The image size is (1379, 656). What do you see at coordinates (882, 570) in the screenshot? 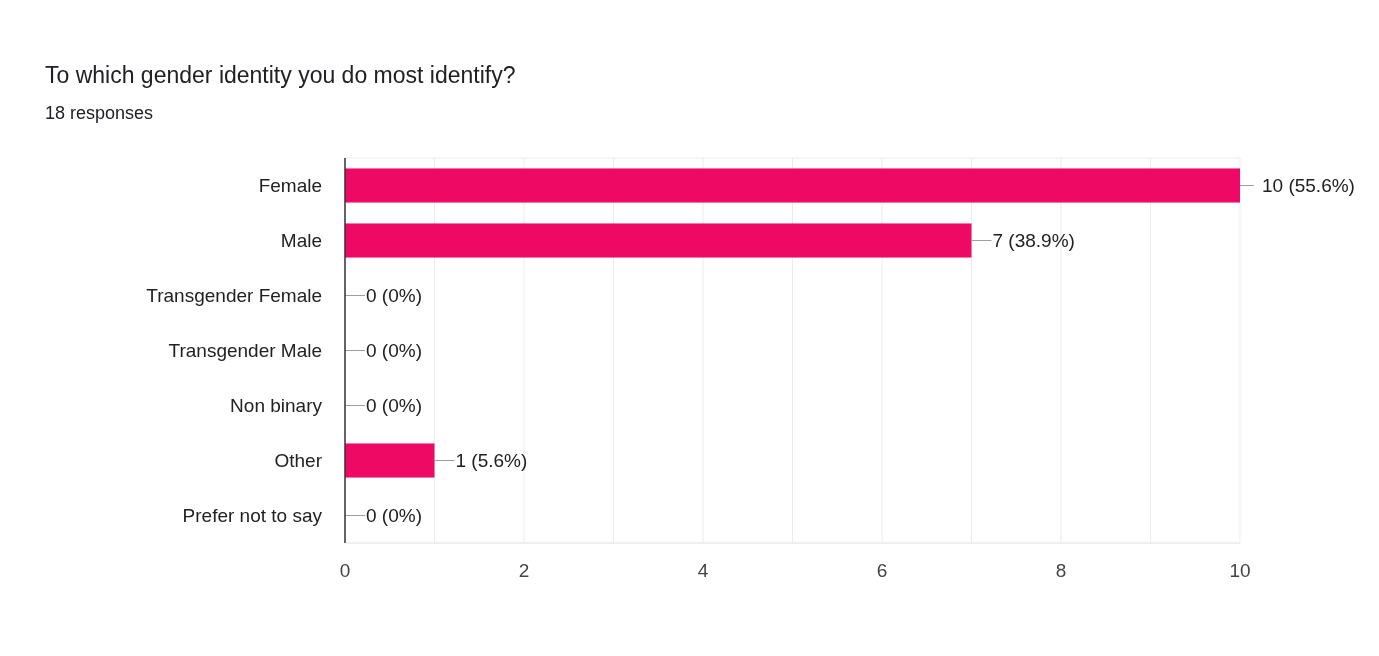
I see `x-tick-label: 6` at bounding box center [882, 570].